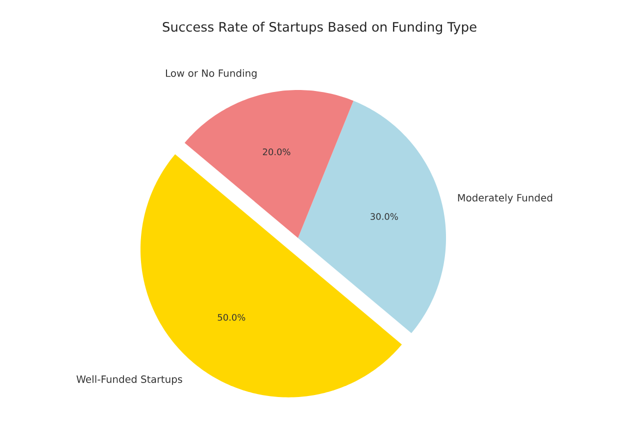  Describe the element at coordinates (232, 317) in the screenshot. I see `data-label: 50.0%` at that location.